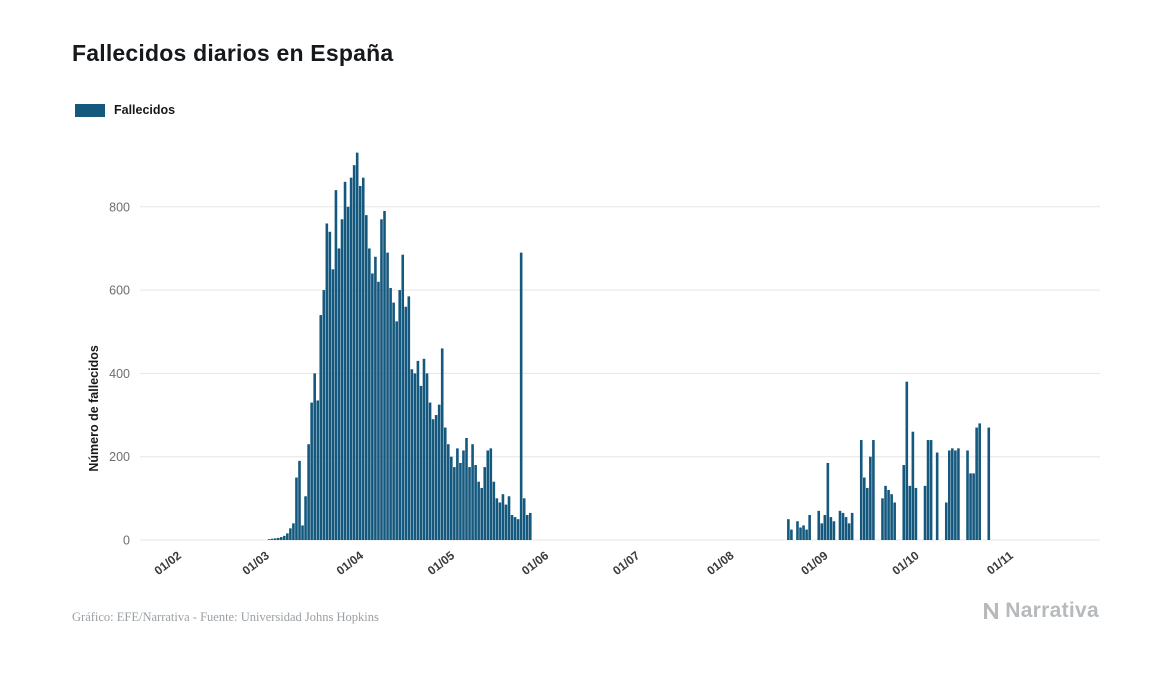 The image size is (1157, 674). Describe the element at coordinates (256, 563) in the screenshot. I see `x-tick-label: 01/03` at that location.